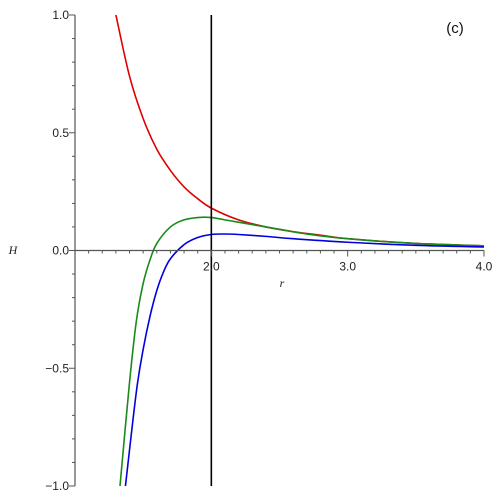 Image resolution: width=500 pixels, height=500 pixels. What do you see at coordinates (484, 267) in the screenshot?
I see `x-tick-label: 4.0` at bounding box center [484, 267].